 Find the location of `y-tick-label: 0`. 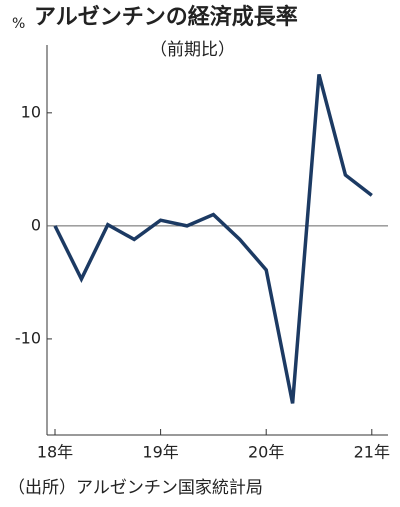

y-tick-label: 0 is located at coordinates (36, 224).